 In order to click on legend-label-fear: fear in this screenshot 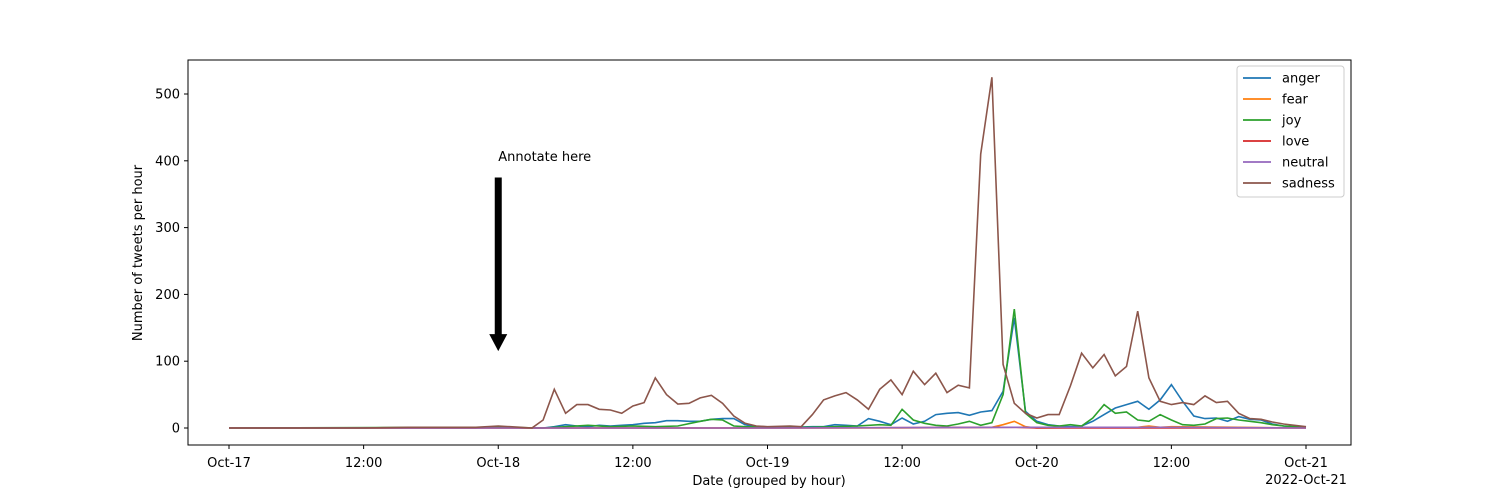, I will do `click(1295, 100)`.